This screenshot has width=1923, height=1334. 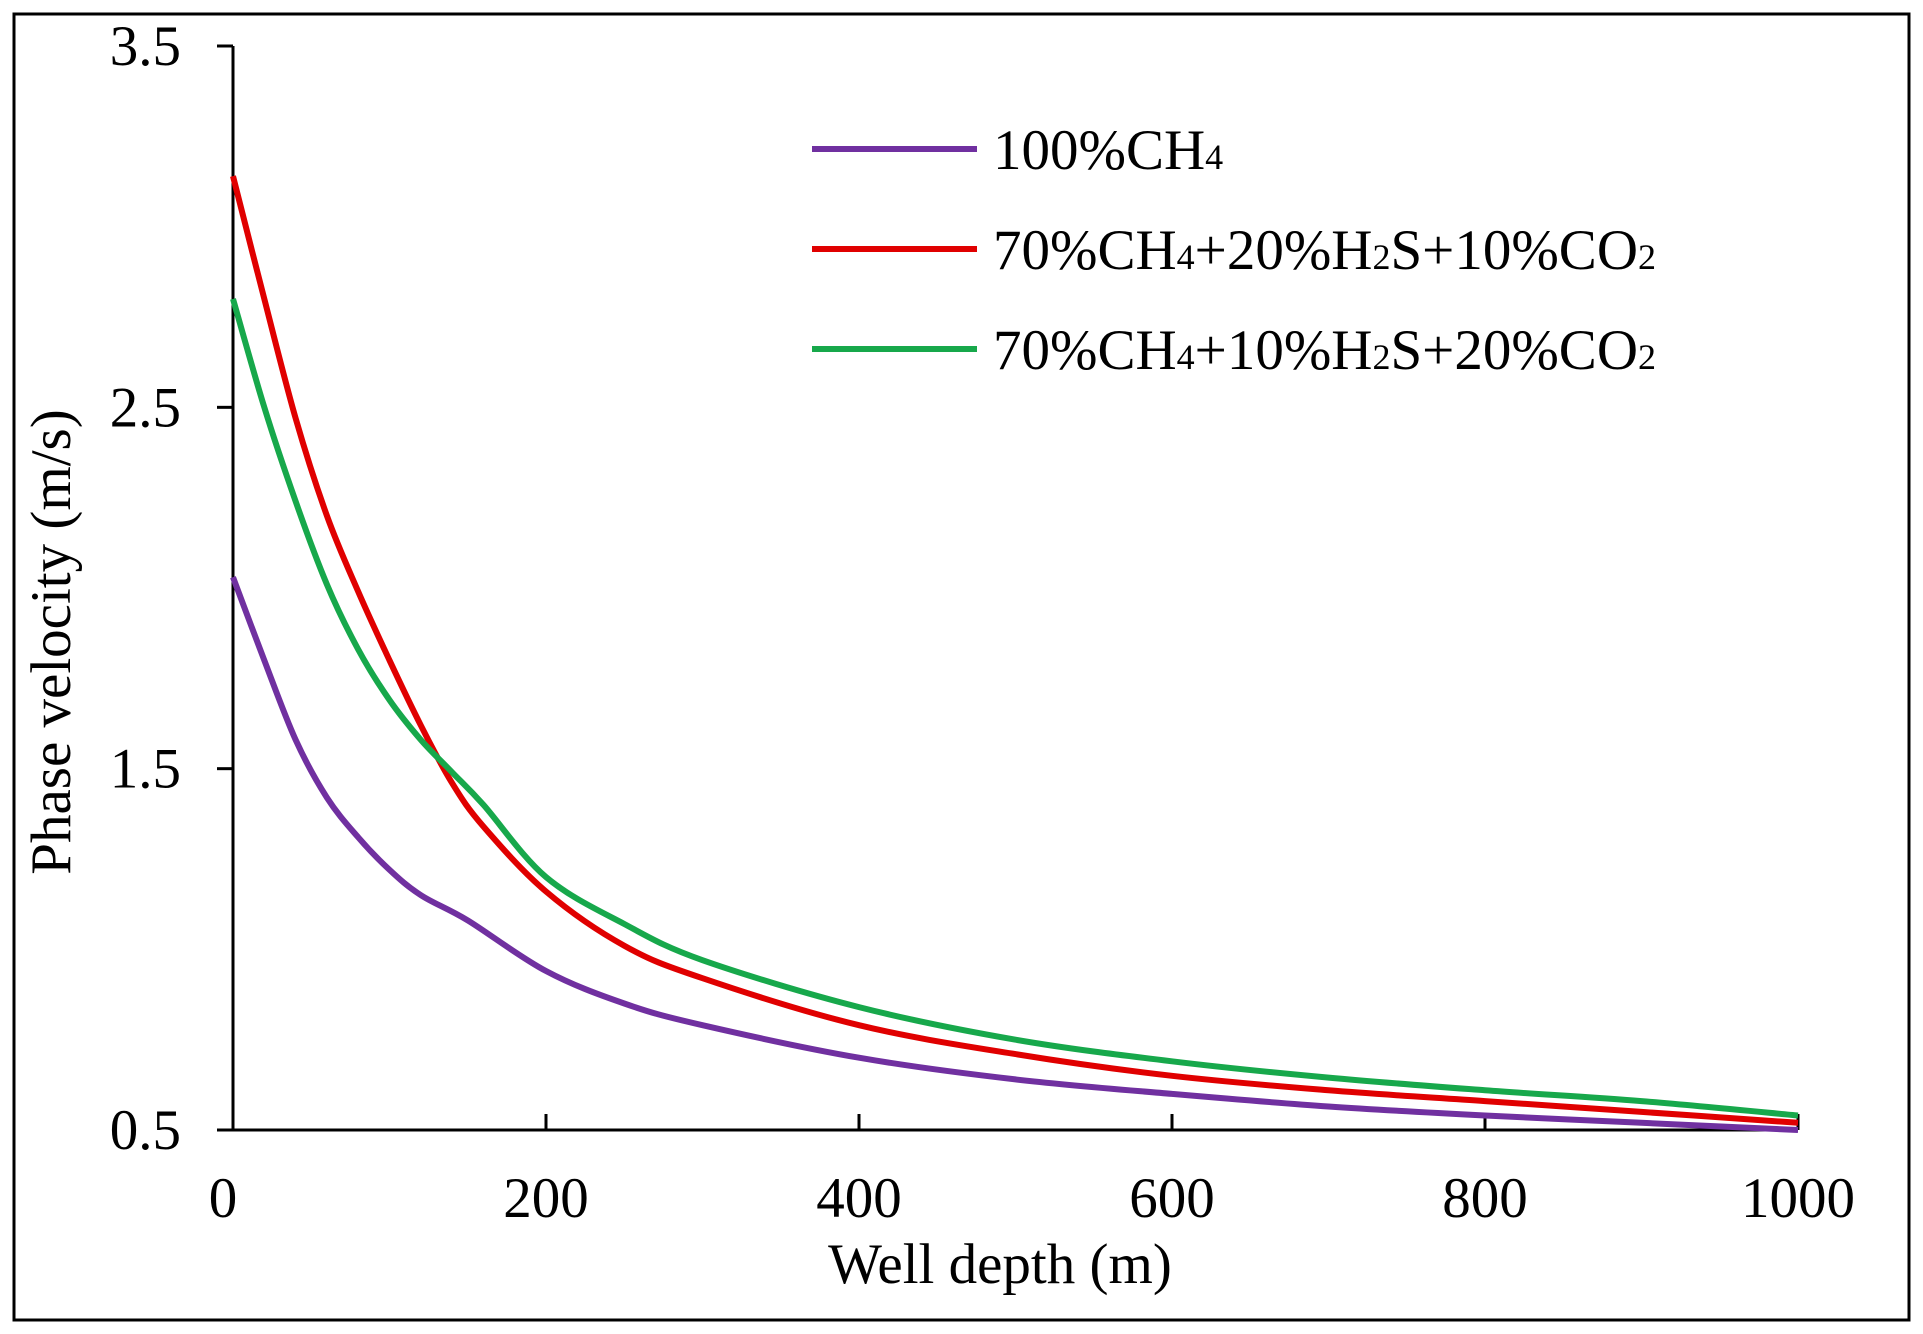 What do you see at coordinates (51, 641) in the screenshot?
I see `y-axis-label: Phase velocity (m/s)` at bounding box center [51, 641].